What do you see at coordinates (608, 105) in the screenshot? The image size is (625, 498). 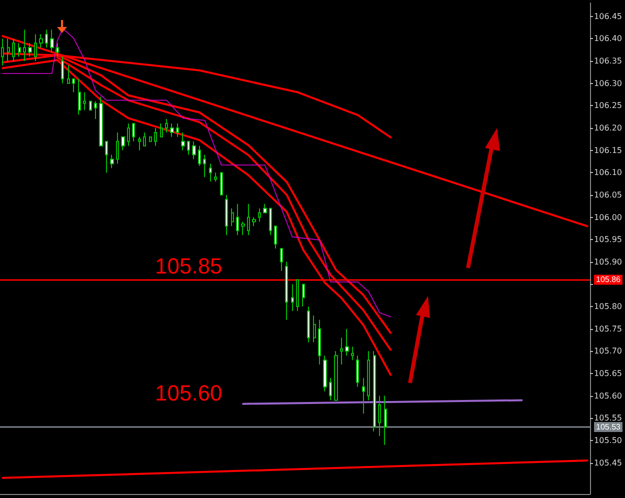 I see `y-tick-label: 106.25` at bounding box center [608, 105].